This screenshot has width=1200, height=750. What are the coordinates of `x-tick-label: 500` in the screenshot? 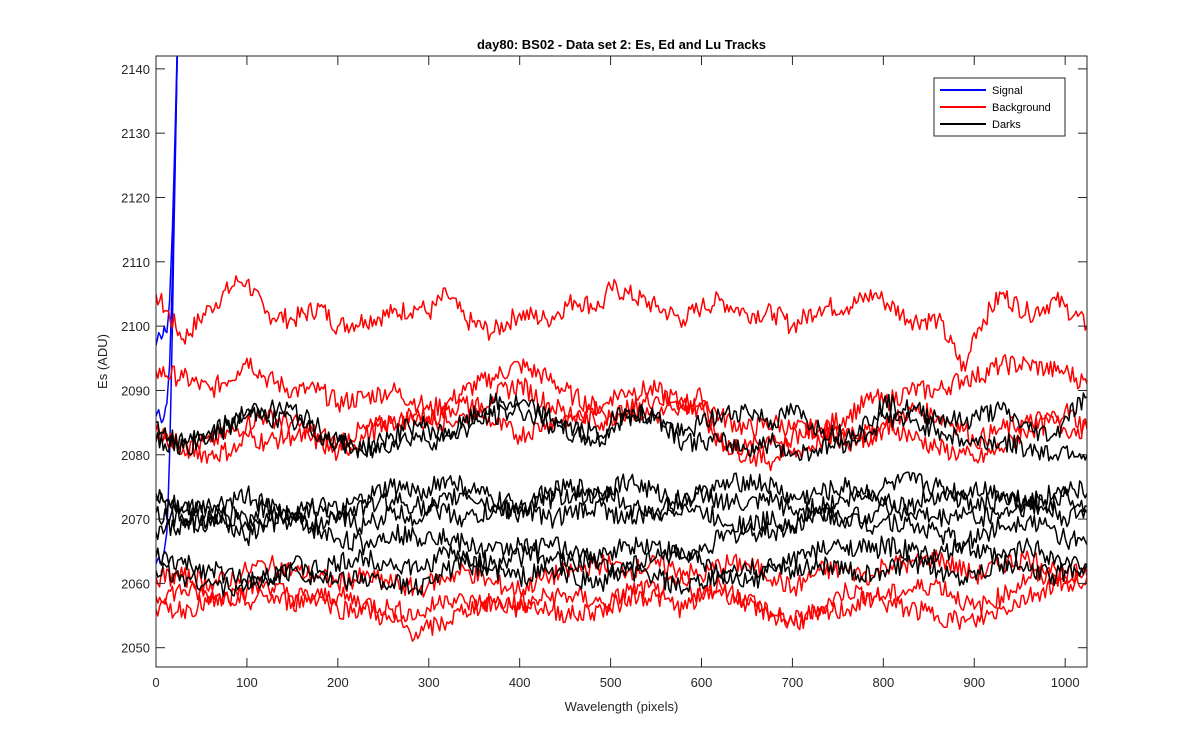 It's located at (611, 682).